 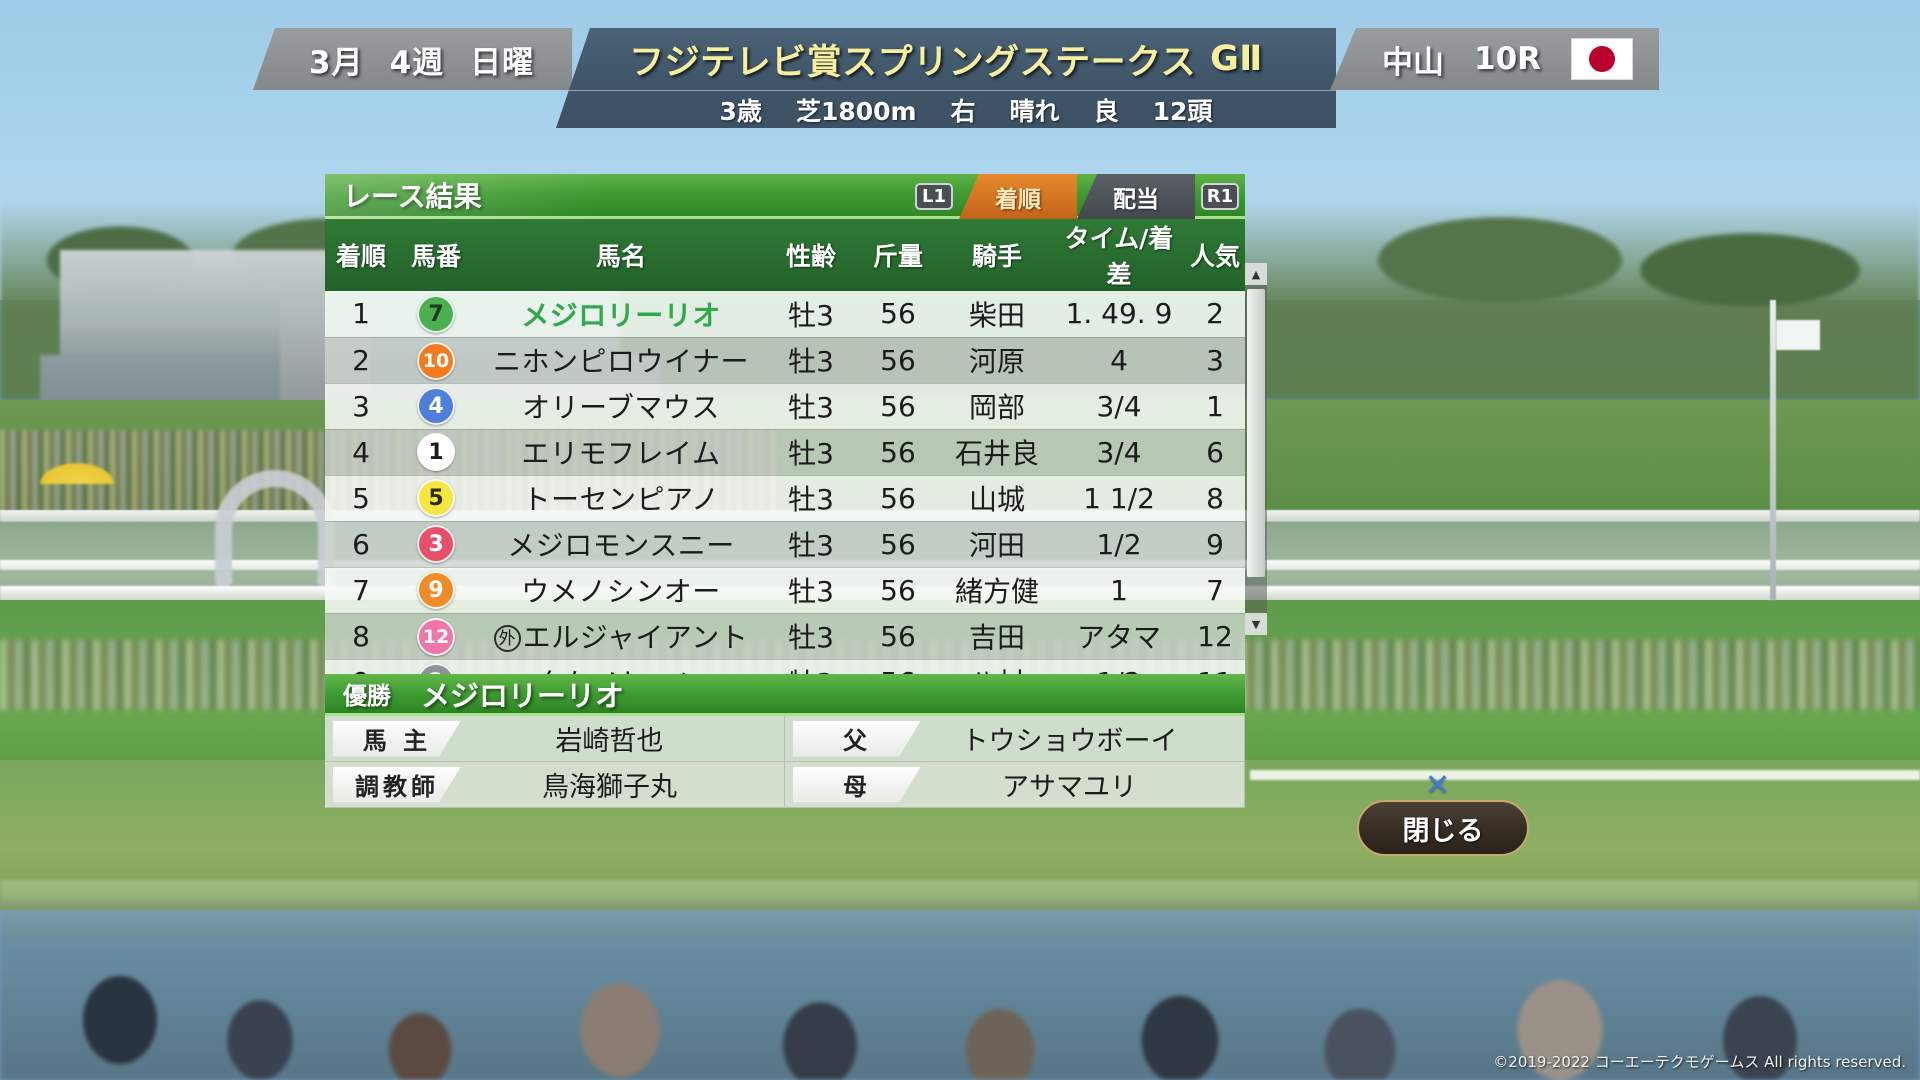 What do you see at coordinates (1215, 314) in the screenshot?
I see `cell-popularity: 2` at bounding box center [1215, 314].